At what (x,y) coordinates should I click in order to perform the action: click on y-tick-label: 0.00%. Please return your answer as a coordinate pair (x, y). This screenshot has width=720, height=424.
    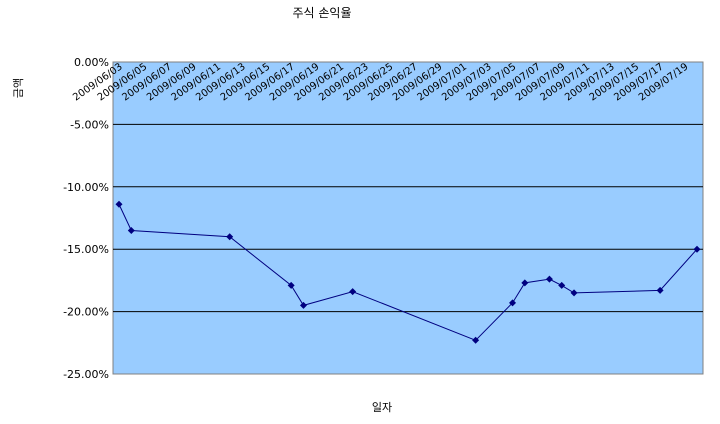
    Looking at the image, I should click on (91, 62).